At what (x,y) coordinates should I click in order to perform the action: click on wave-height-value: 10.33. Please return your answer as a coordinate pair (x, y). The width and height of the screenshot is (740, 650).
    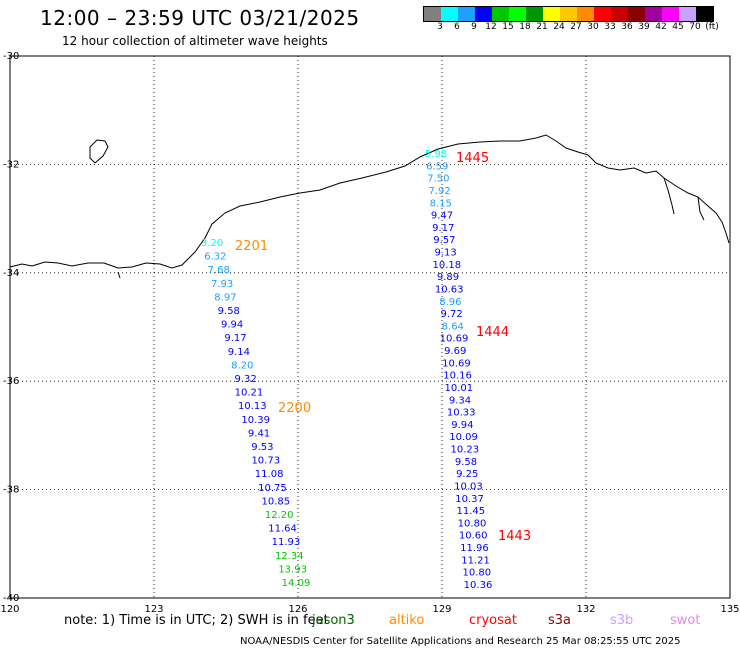
    Looking at the image, I should click on (461, 413).